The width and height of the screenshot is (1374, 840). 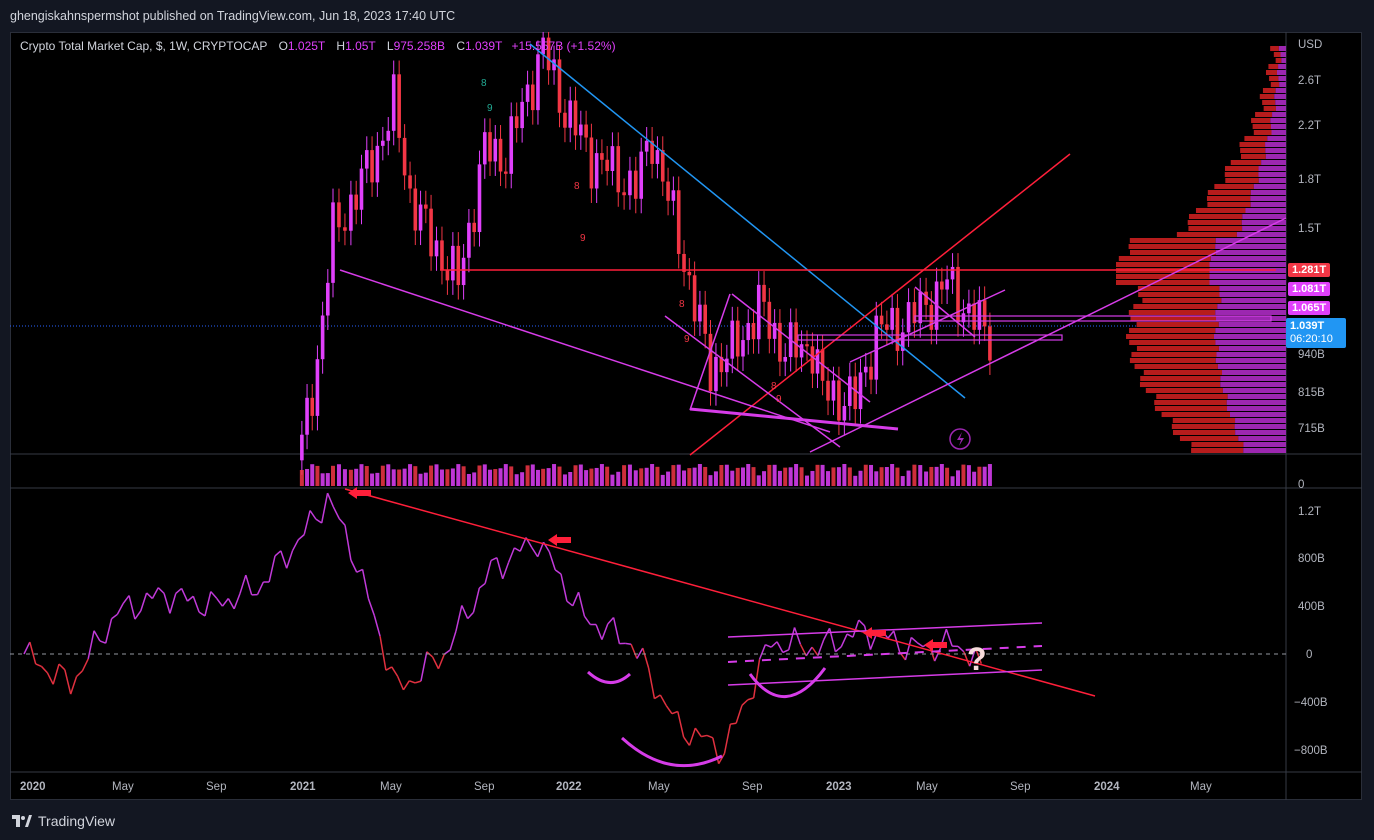 I want to click on ohlc-key: C, so click(x=460, y=46).